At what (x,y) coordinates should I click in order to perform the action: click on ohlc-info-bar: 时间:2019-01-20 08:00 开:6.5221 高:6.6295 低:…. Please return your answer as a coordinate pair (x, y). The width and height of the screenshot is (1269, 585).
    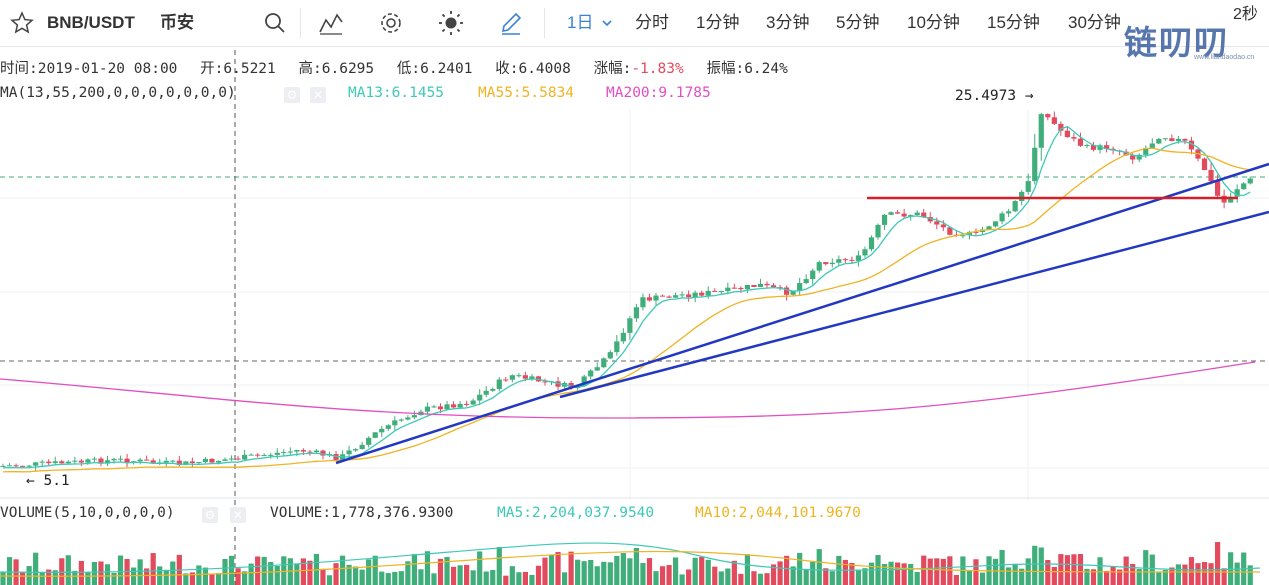
    Looking at the image, I should click on (394, 68).